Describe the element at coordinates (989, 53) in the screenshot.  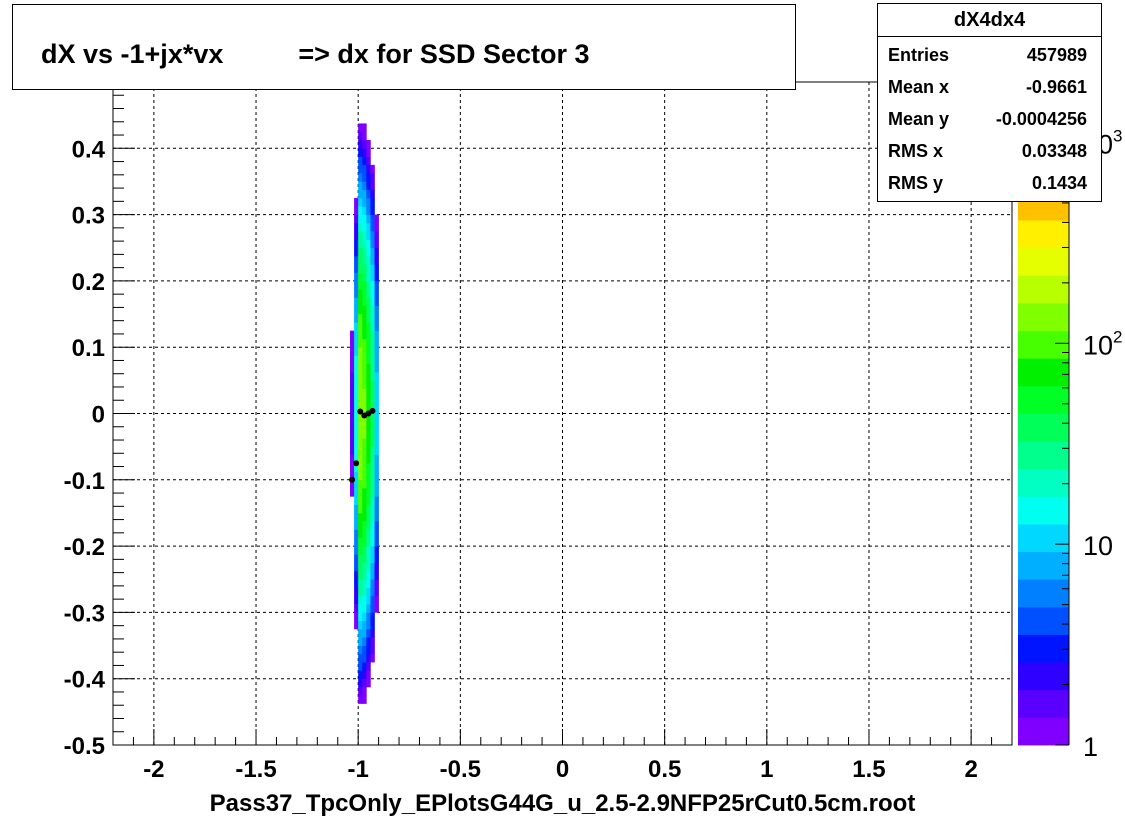
I see `stats-row-entries: Entries 457989` at that location.